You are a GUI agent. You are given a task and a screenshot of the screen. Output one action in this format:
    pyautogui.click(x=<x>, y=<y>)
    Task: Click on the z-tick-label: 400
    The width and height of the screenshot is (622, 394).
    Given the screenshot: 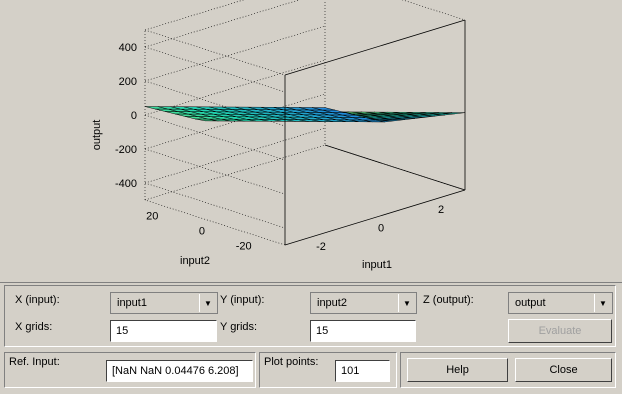 What is the action you would take?
    pyautogui.click(x=128, y=48)
    